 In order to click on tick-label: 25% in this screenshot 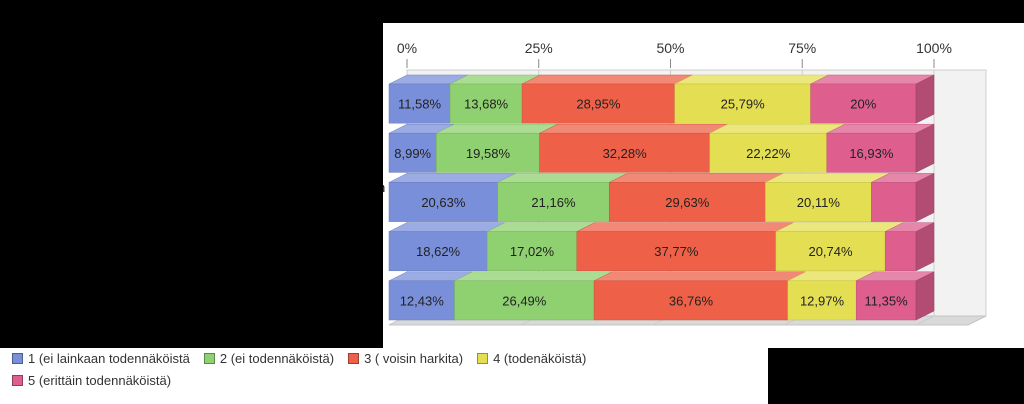, I will do `click(539, 48)`.